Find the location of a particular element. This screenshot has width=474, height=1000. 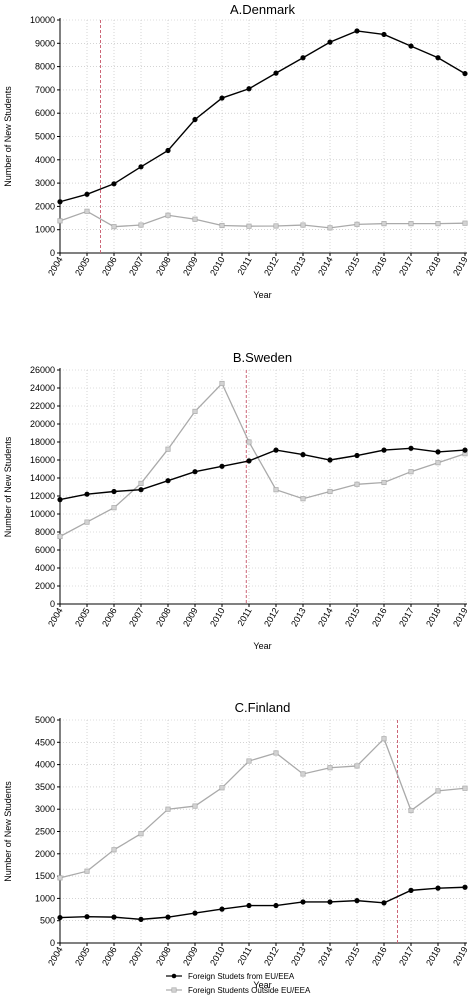

y-tick-label: 20000 is located at coordinates (42, 424).